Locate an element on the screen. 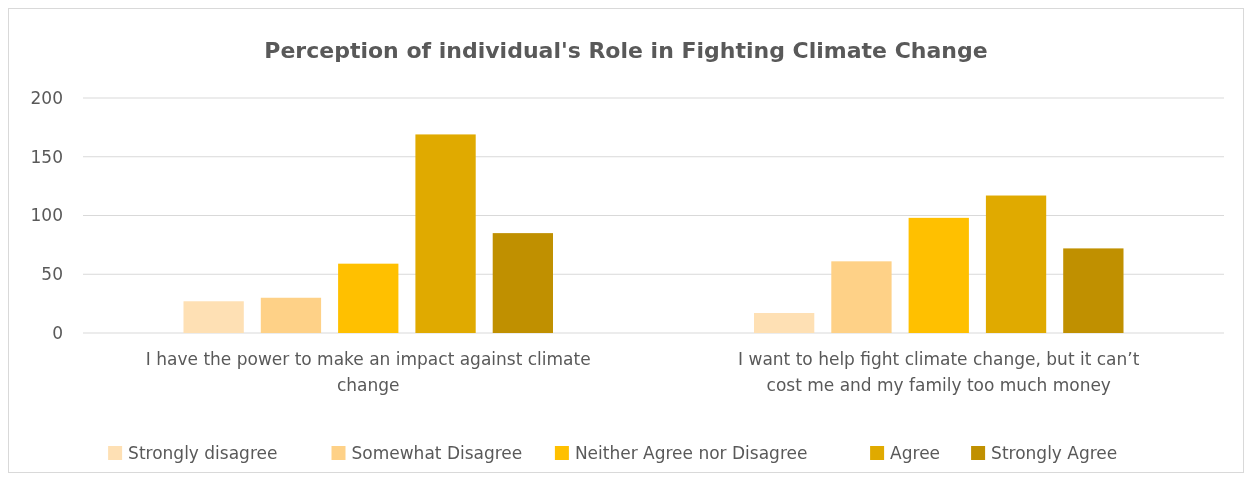  legend-label: Somewhat Disagree is located at coordinates (437, 452).